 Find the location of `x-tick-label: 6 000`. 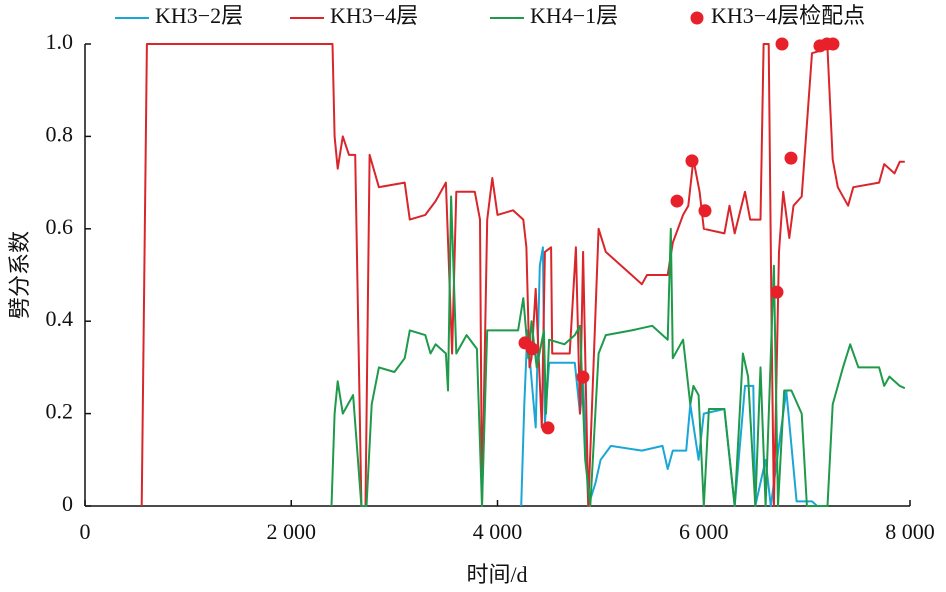

x-tick-label: 6 000 is located at coordinates (704, 531).